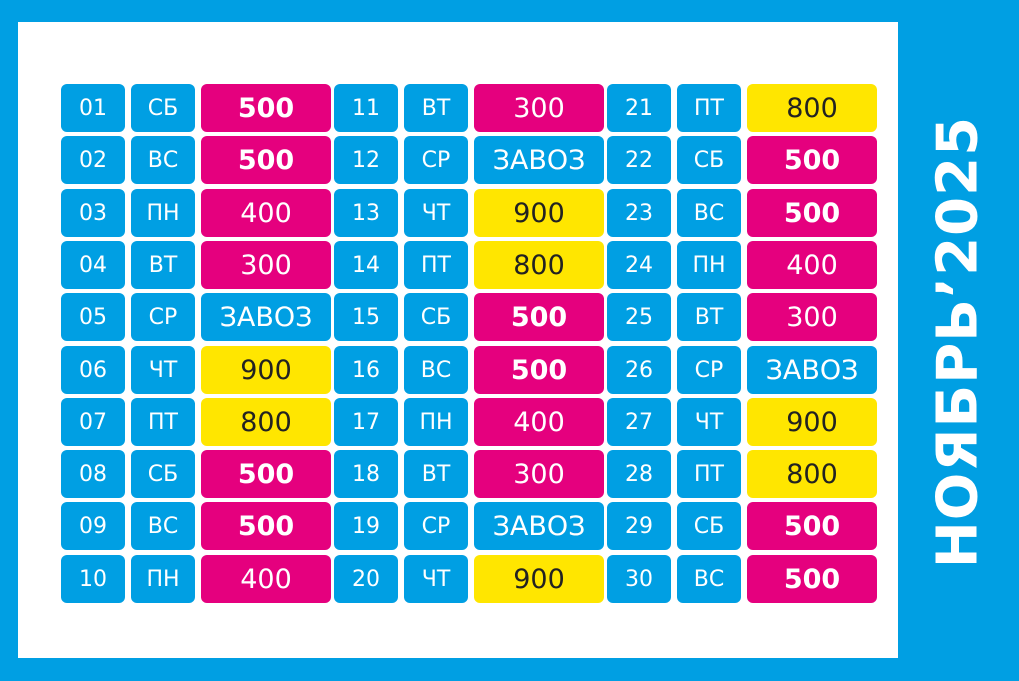  What do you see at coordinates (366, 370) in the screenshot?
I see `day-number: 16` at bounding box center [366, 370].